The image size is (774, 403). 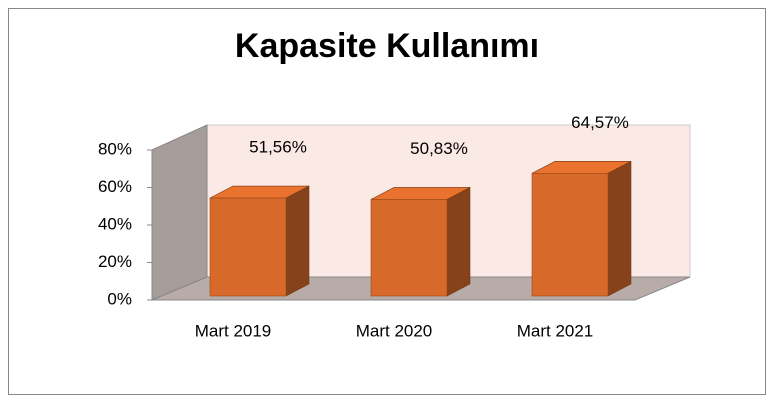 I want to click on y-tick-label: 20%, so click(x=115, y=261).